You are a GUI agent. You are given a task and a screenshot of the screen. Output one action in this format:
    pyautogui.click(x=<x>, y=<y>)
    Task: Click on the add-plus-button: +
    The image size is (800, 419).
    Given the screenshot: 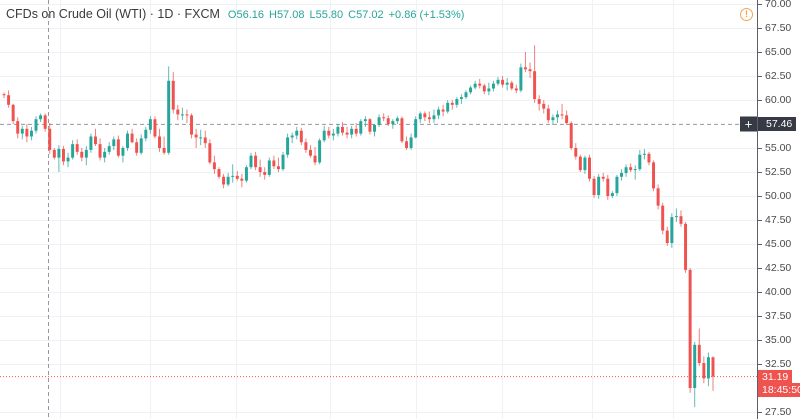 What is the action you would take?
    pyautogui.click(x=748, y=124)
    